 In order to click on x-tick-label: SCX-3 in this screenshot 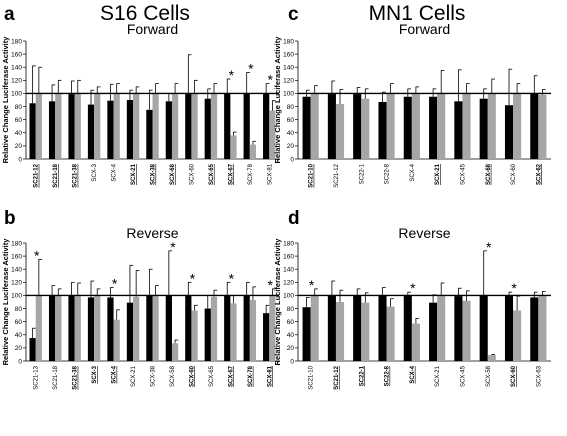, I will do `click(95, 374)`.